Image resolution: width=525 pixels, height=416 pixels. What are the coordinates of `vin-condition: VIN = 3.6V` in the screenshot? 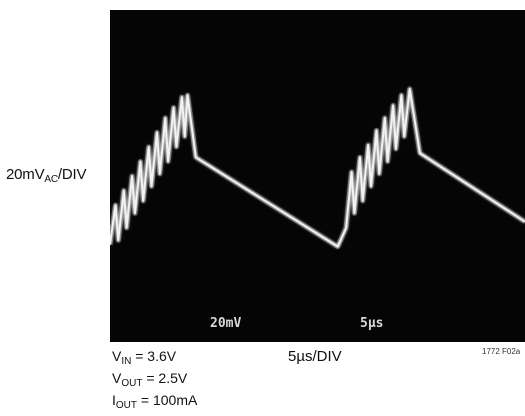 It's located at (154, 359).